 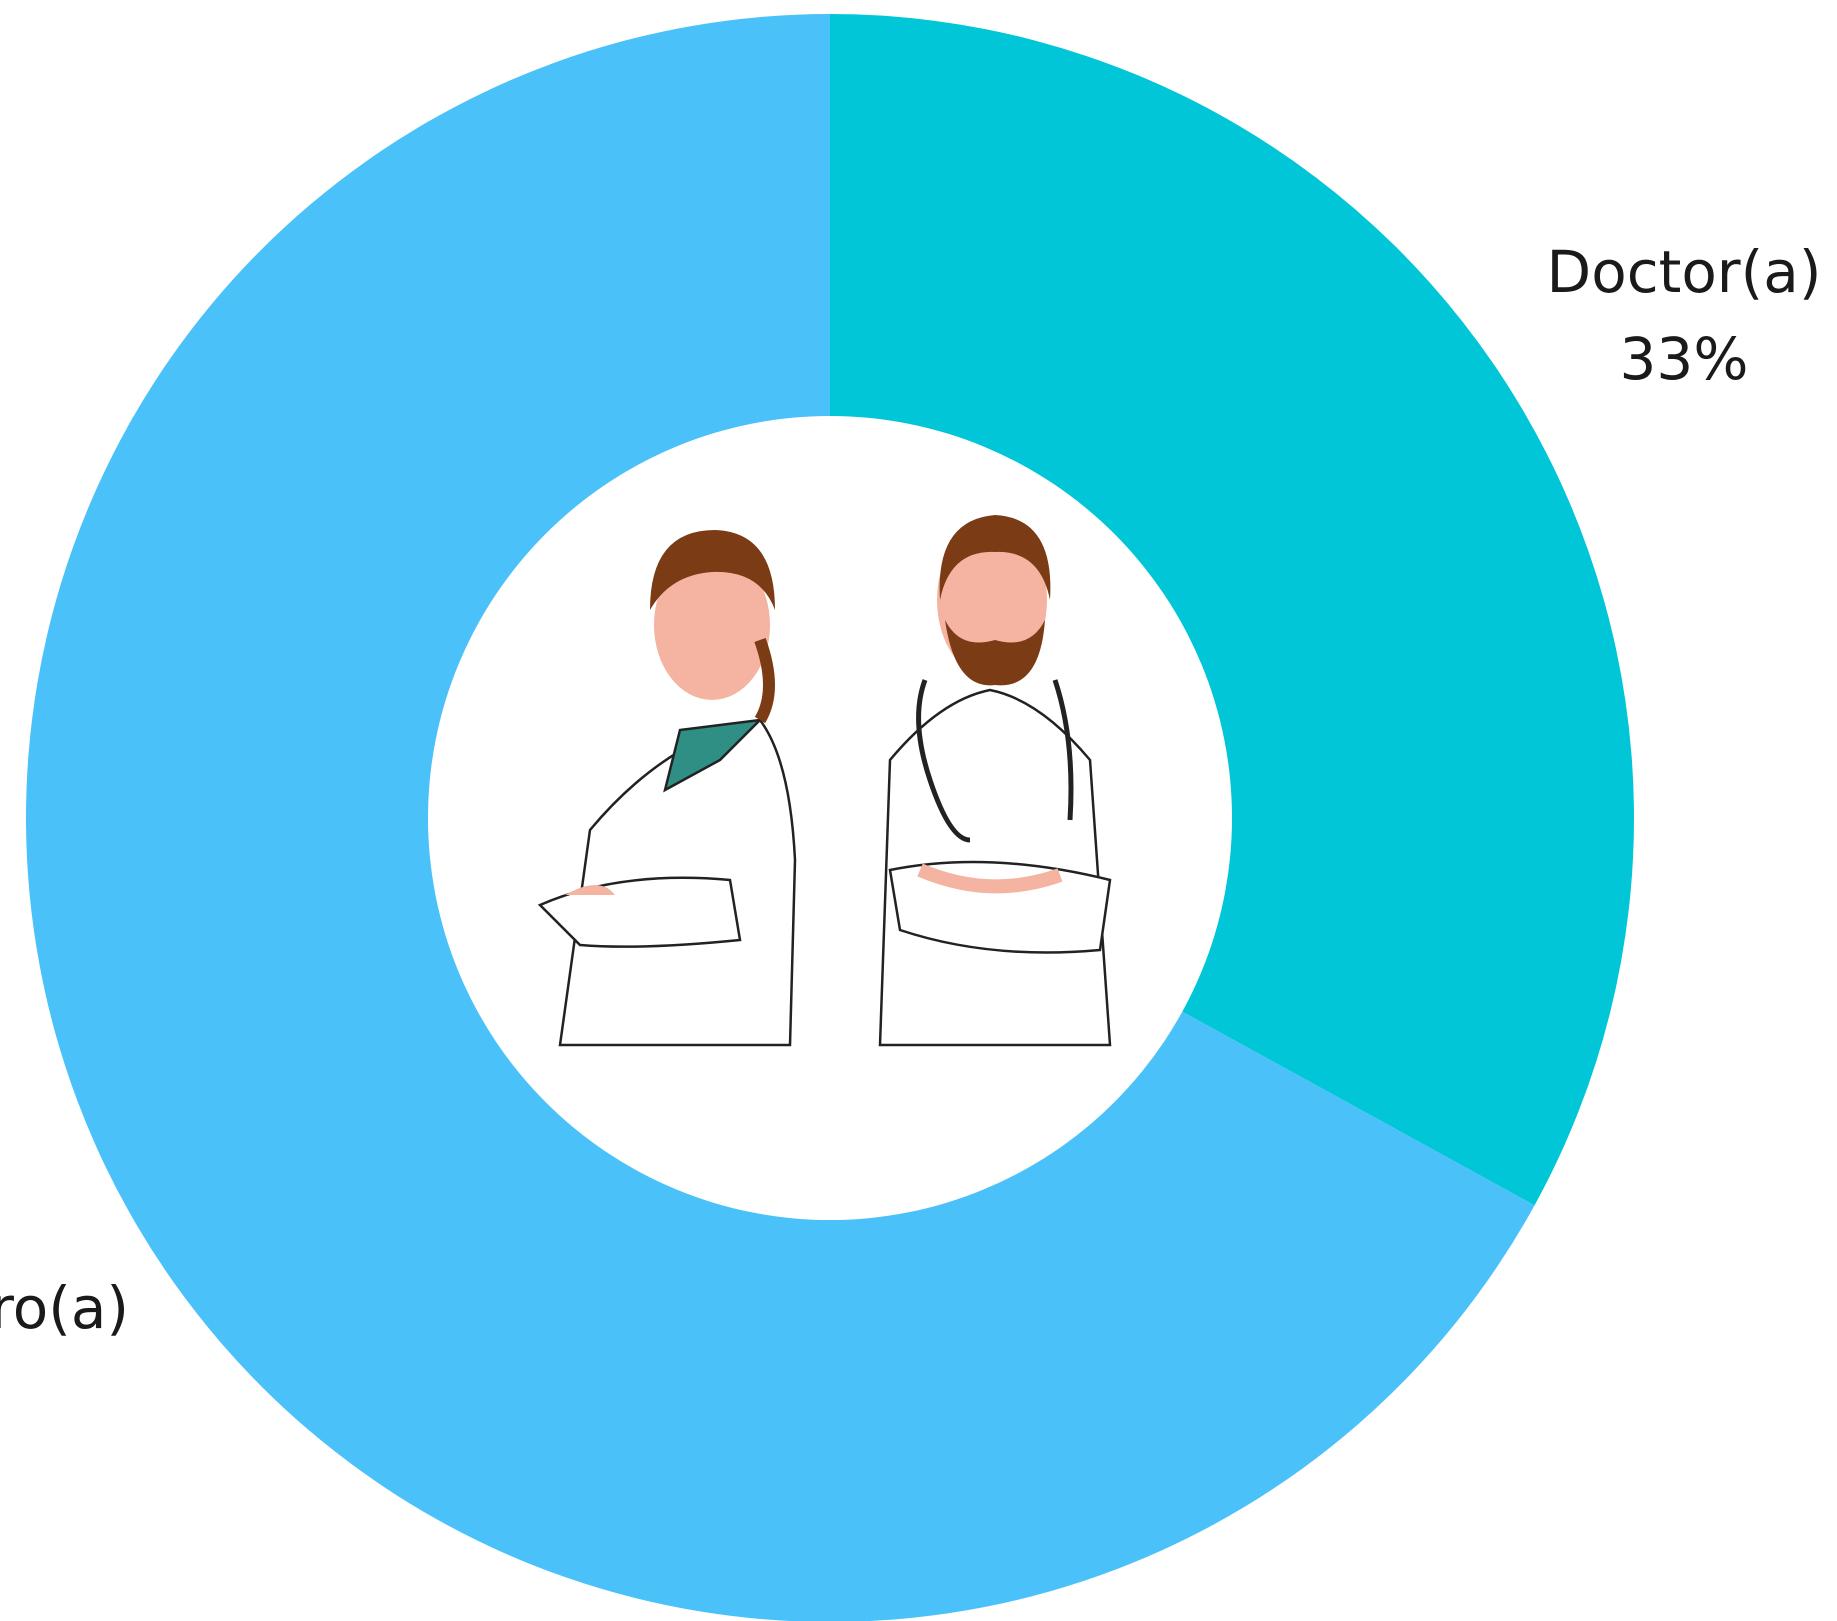 What do you see at coordinates (1684, 359) in the screenshot?
I see `slice-value-label: 33%` at bounding box center [1684, 359].